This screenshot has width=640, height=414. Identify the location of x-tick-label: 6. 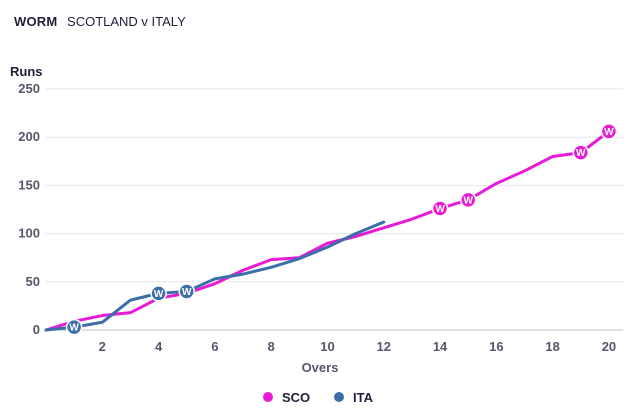
(214, 346).